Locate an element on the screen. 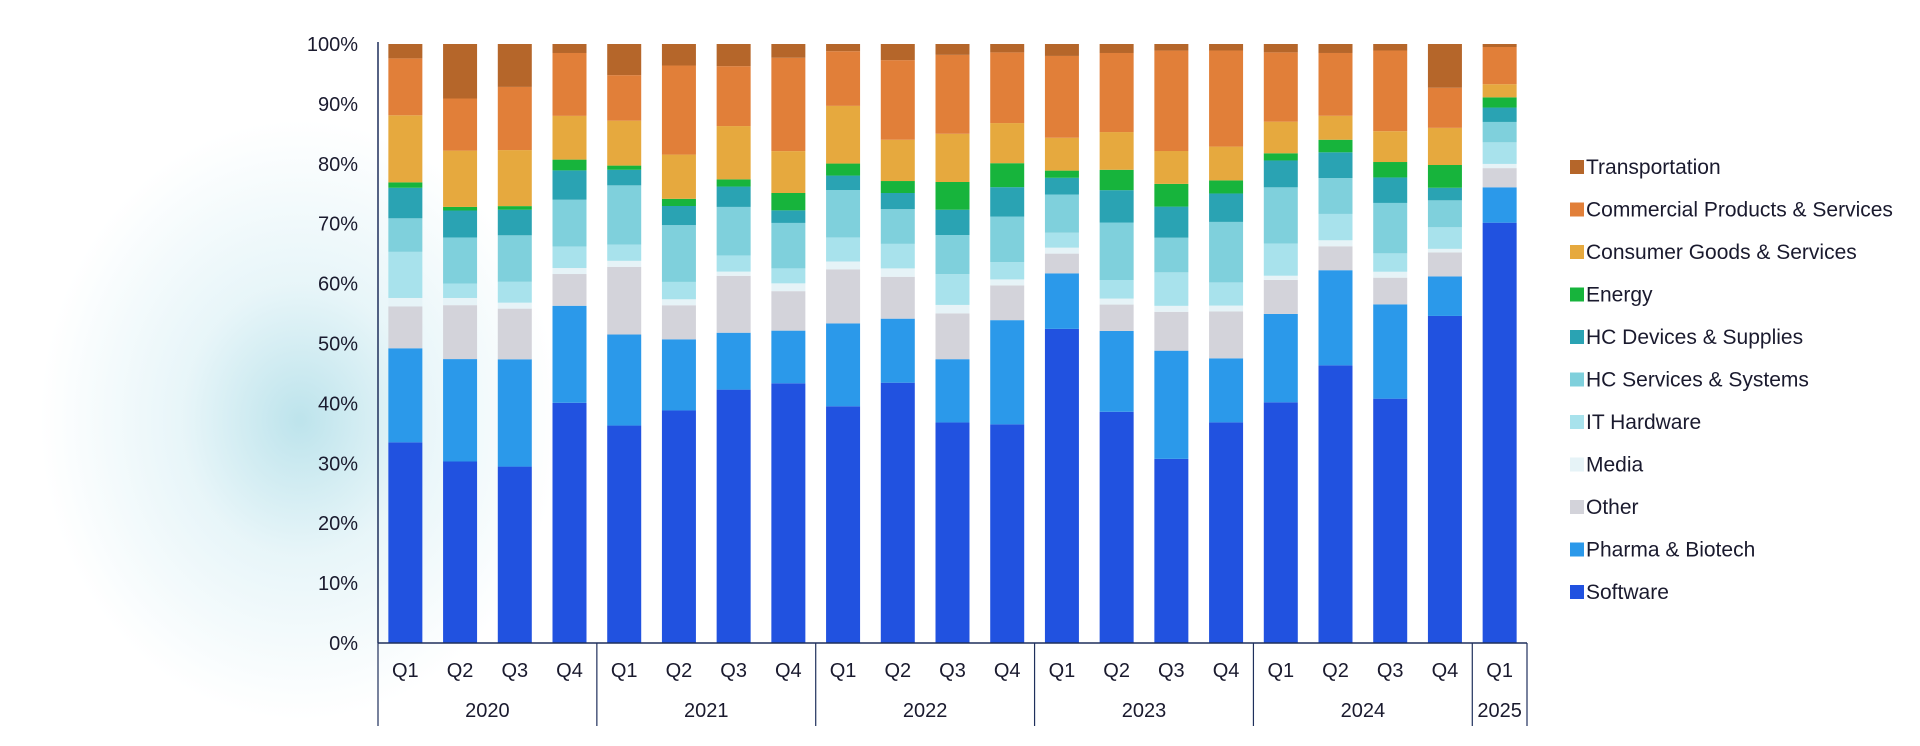 The width and height of the screenshot is (1920, 746). y-tick-label: 40% is located at coordinates (338, 404).